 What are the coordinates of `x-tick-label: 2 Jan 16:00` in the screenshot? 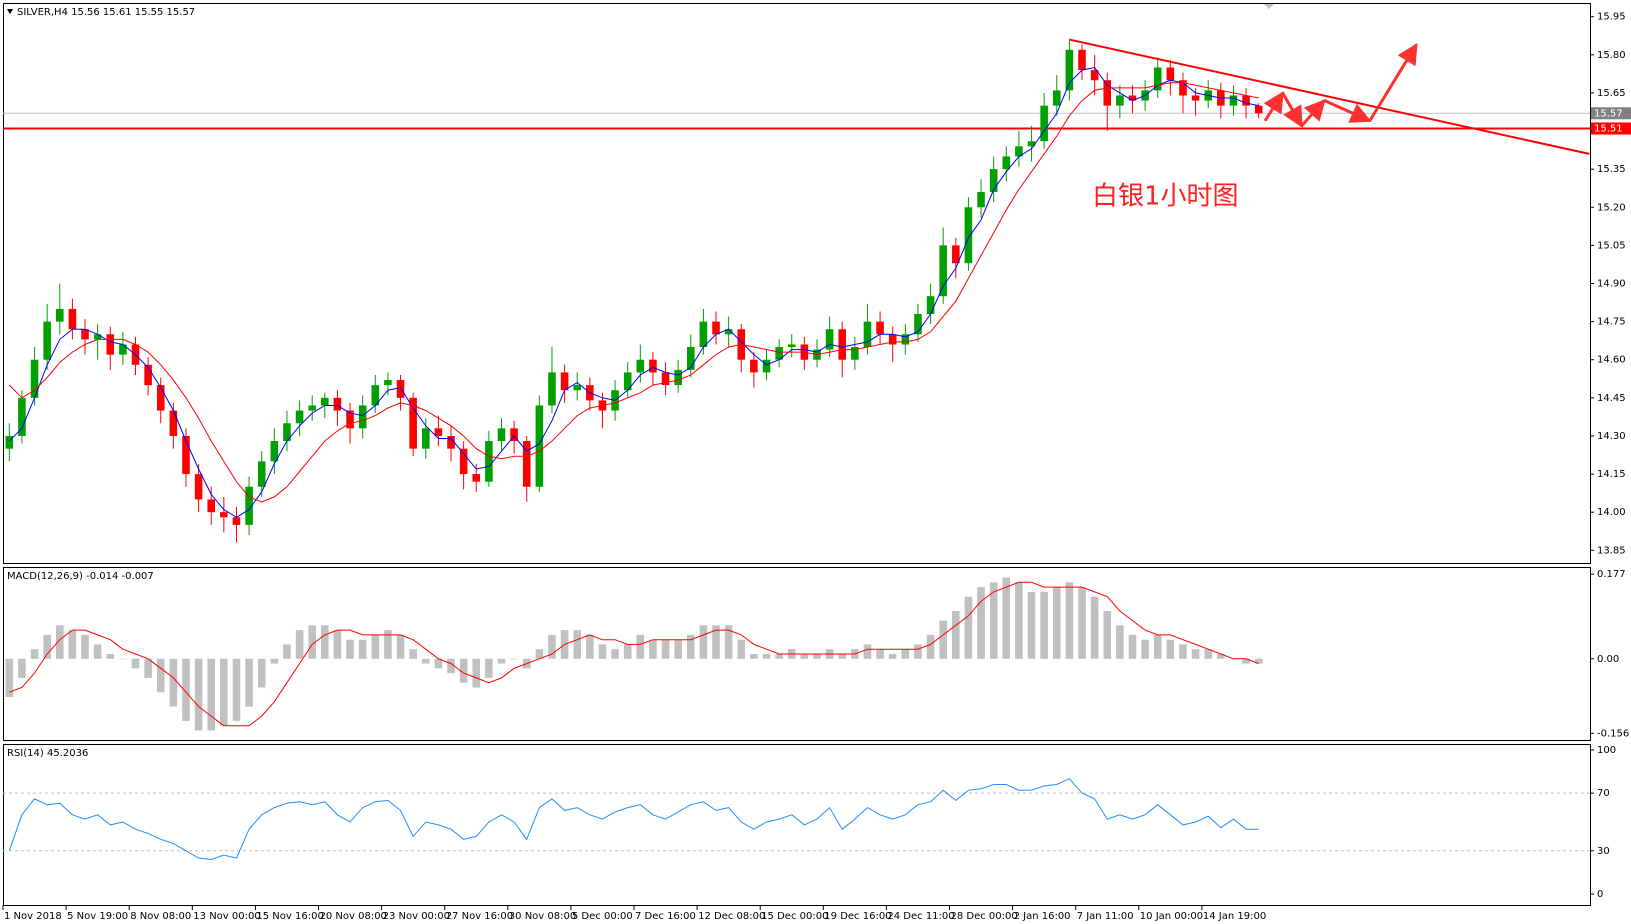 It's located at (1042, 916).